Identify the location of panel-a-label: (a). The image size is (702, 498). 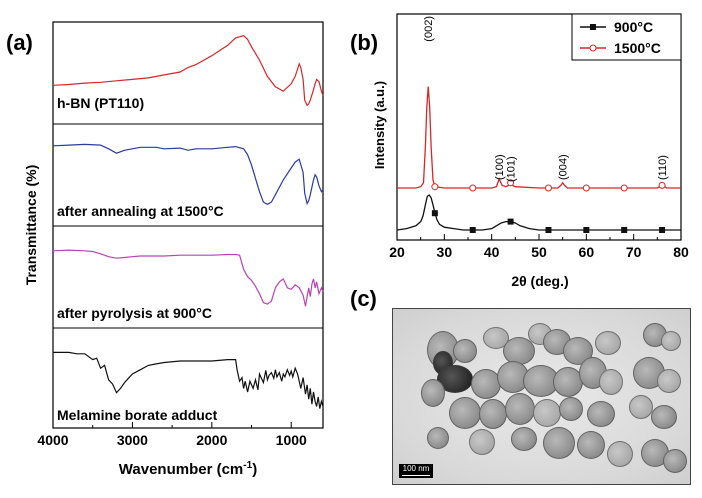
(19, 42).